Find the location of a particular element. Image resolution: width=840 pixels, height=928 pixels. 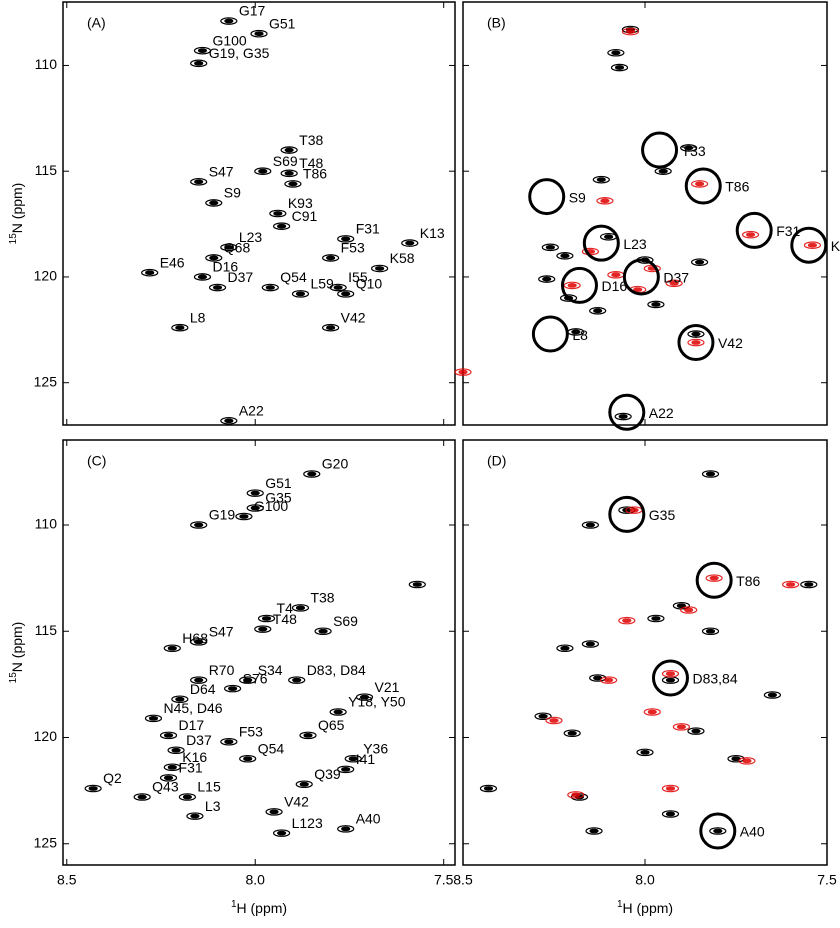

y-axis-label: 15N (ppm) is located at coordinates (16, 214).